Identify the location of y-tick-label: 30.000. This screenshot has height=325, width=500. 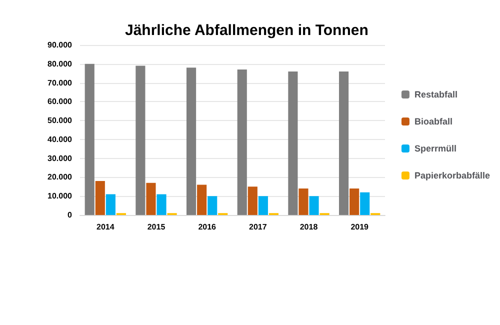
(60, 158).